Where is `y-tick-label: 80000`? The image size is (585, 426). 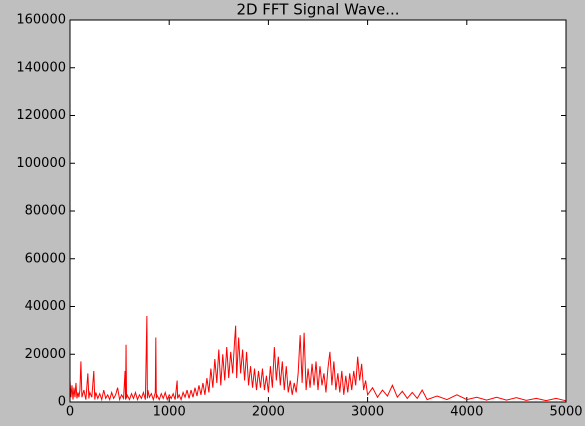 y-tick-label: 80000 is located at coordinates (45, 211).